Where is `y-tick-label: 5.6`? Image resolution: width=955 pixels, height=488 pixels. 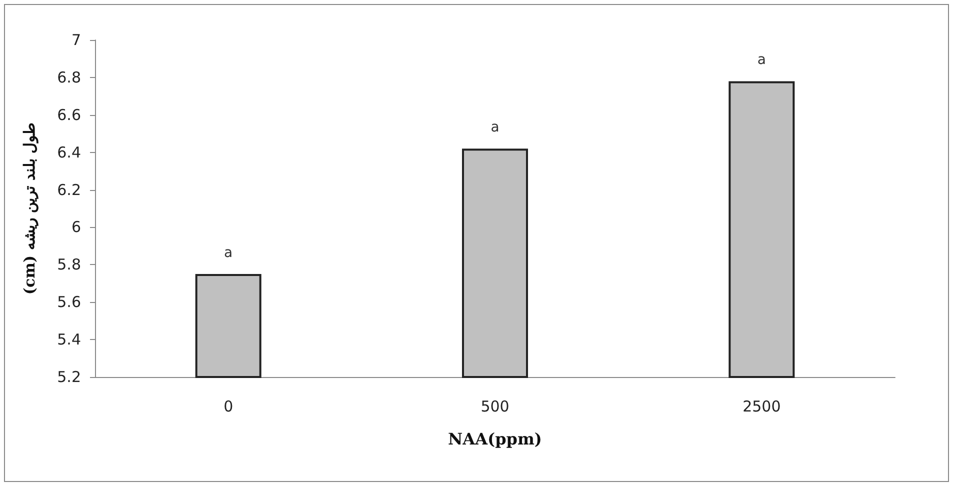
y-tick-label: 5.6 is located at coordinates (69, 302).